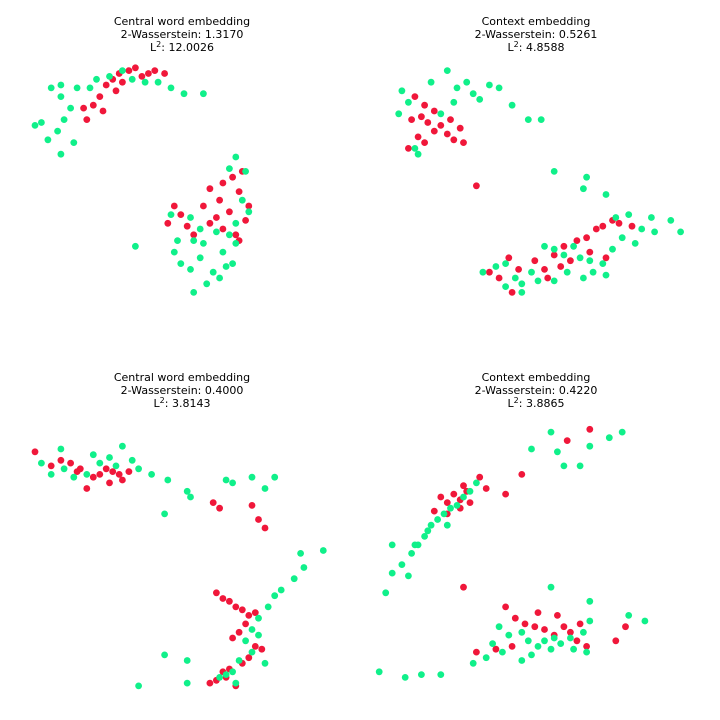  I want to click on panel-title: Context embedding, so click(536, 21).